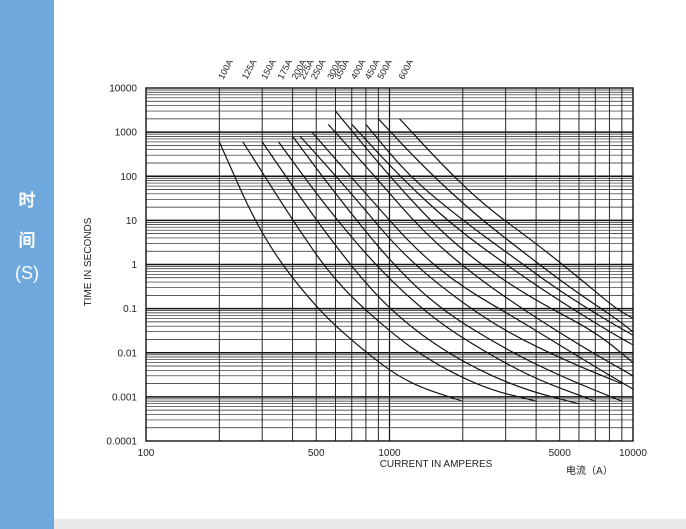  What do you see at coordinates (225, 69) in the screenshot?
I see `curve-label-100a: 100A` at bounding box center [225, 69].